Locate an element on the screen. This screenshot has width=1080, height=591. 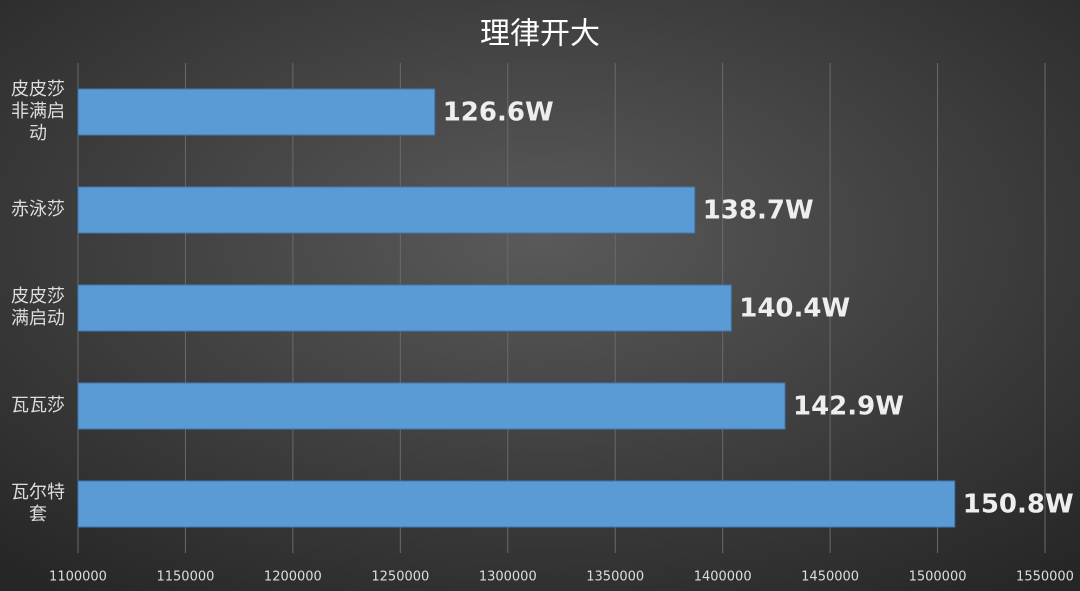
y-tick-label: 皮皮莎满启动 is located at coordinates (38, 307).